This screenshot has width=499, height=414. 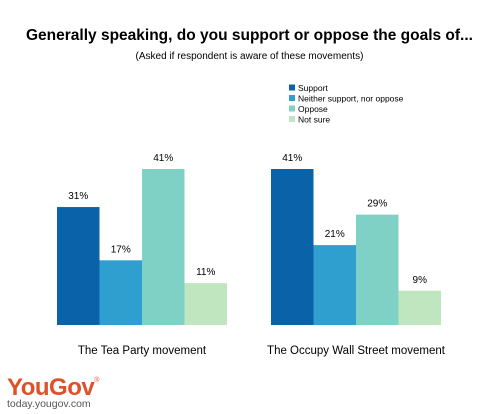 What do you see at coordinates (205, 272) in the screenshot?
I see `data-label-not-sure-1: 11%` at bounding box center [205, 272].